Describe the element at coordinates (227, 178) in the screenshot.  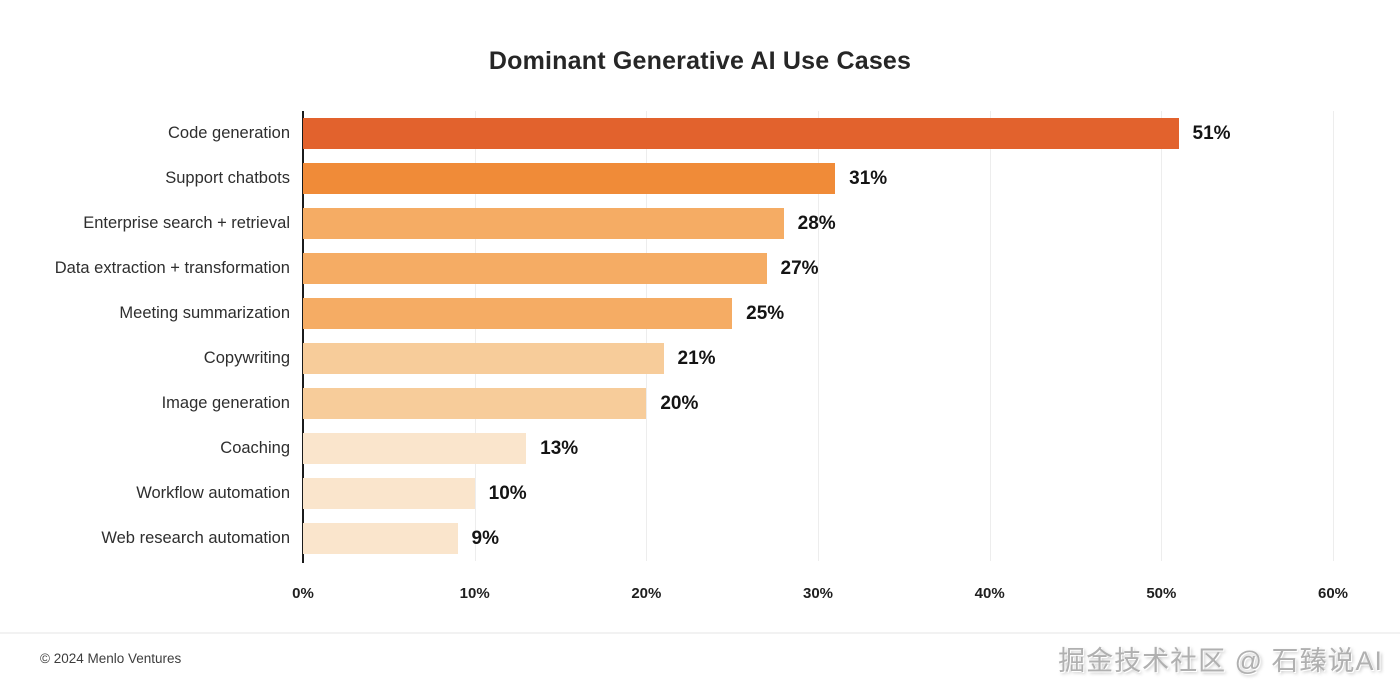
I see `category-label: Support chatbots` at that location.